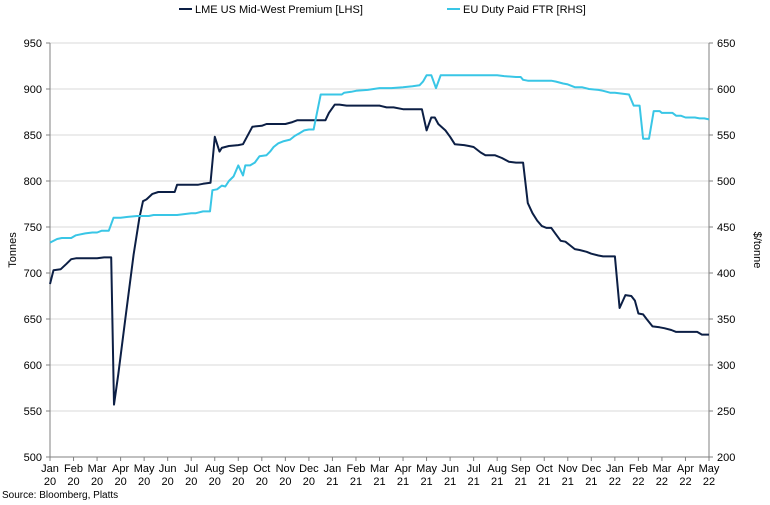 The height and width of the screenshot is (505, 770). I want to click on y-right-tick-label: 600, so click(726, 90).